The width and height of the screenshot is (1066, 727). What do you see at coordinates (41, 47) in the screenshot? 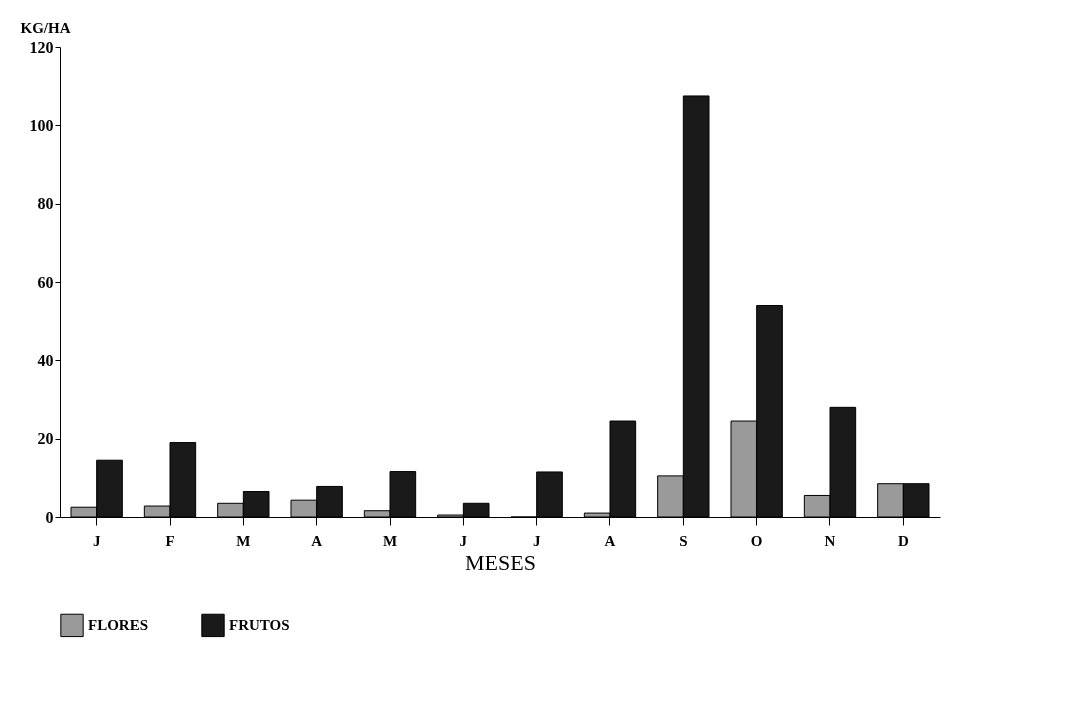
I see `y-tick-label: 120` at bounding box center [41, 47].